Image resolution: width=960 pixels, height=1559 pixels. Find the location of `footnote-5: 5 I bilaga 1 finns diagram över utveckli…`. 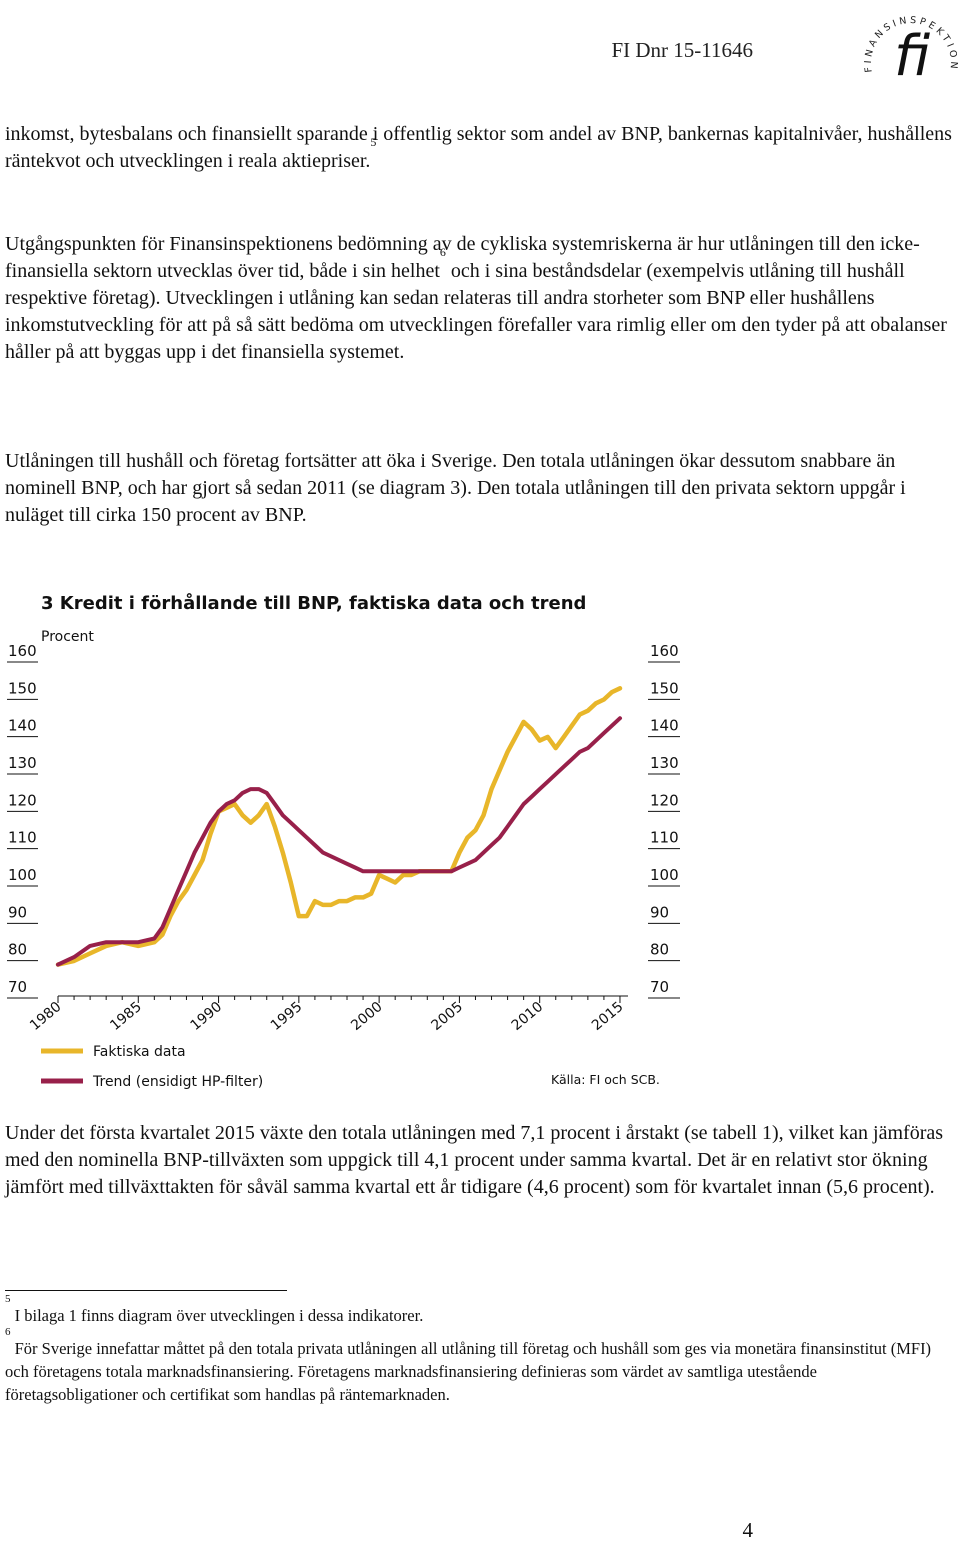

footnote-5: 5 I bilaga 1 finns diagram över utveckli… is located at coordinates (475, 1310).